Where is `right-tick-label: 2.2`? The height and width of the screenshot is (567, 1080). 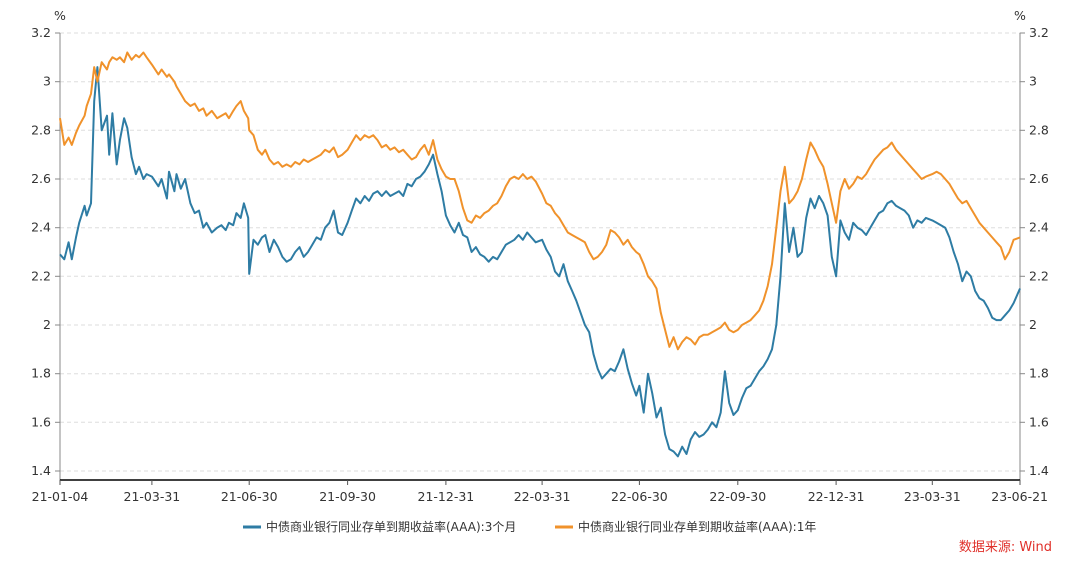 right-tick-label: 2.2 is located at coordinates (1039, 275).